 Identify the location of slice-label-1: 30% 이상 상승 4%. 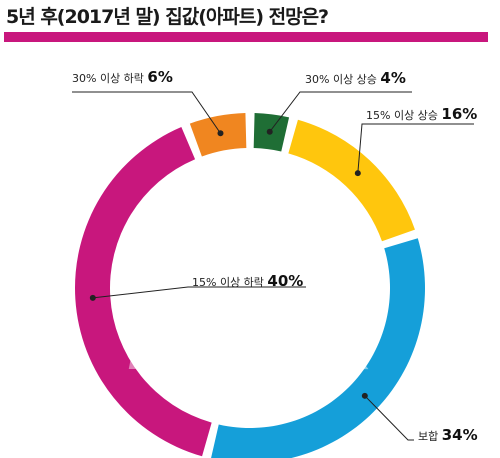
(355, 78).